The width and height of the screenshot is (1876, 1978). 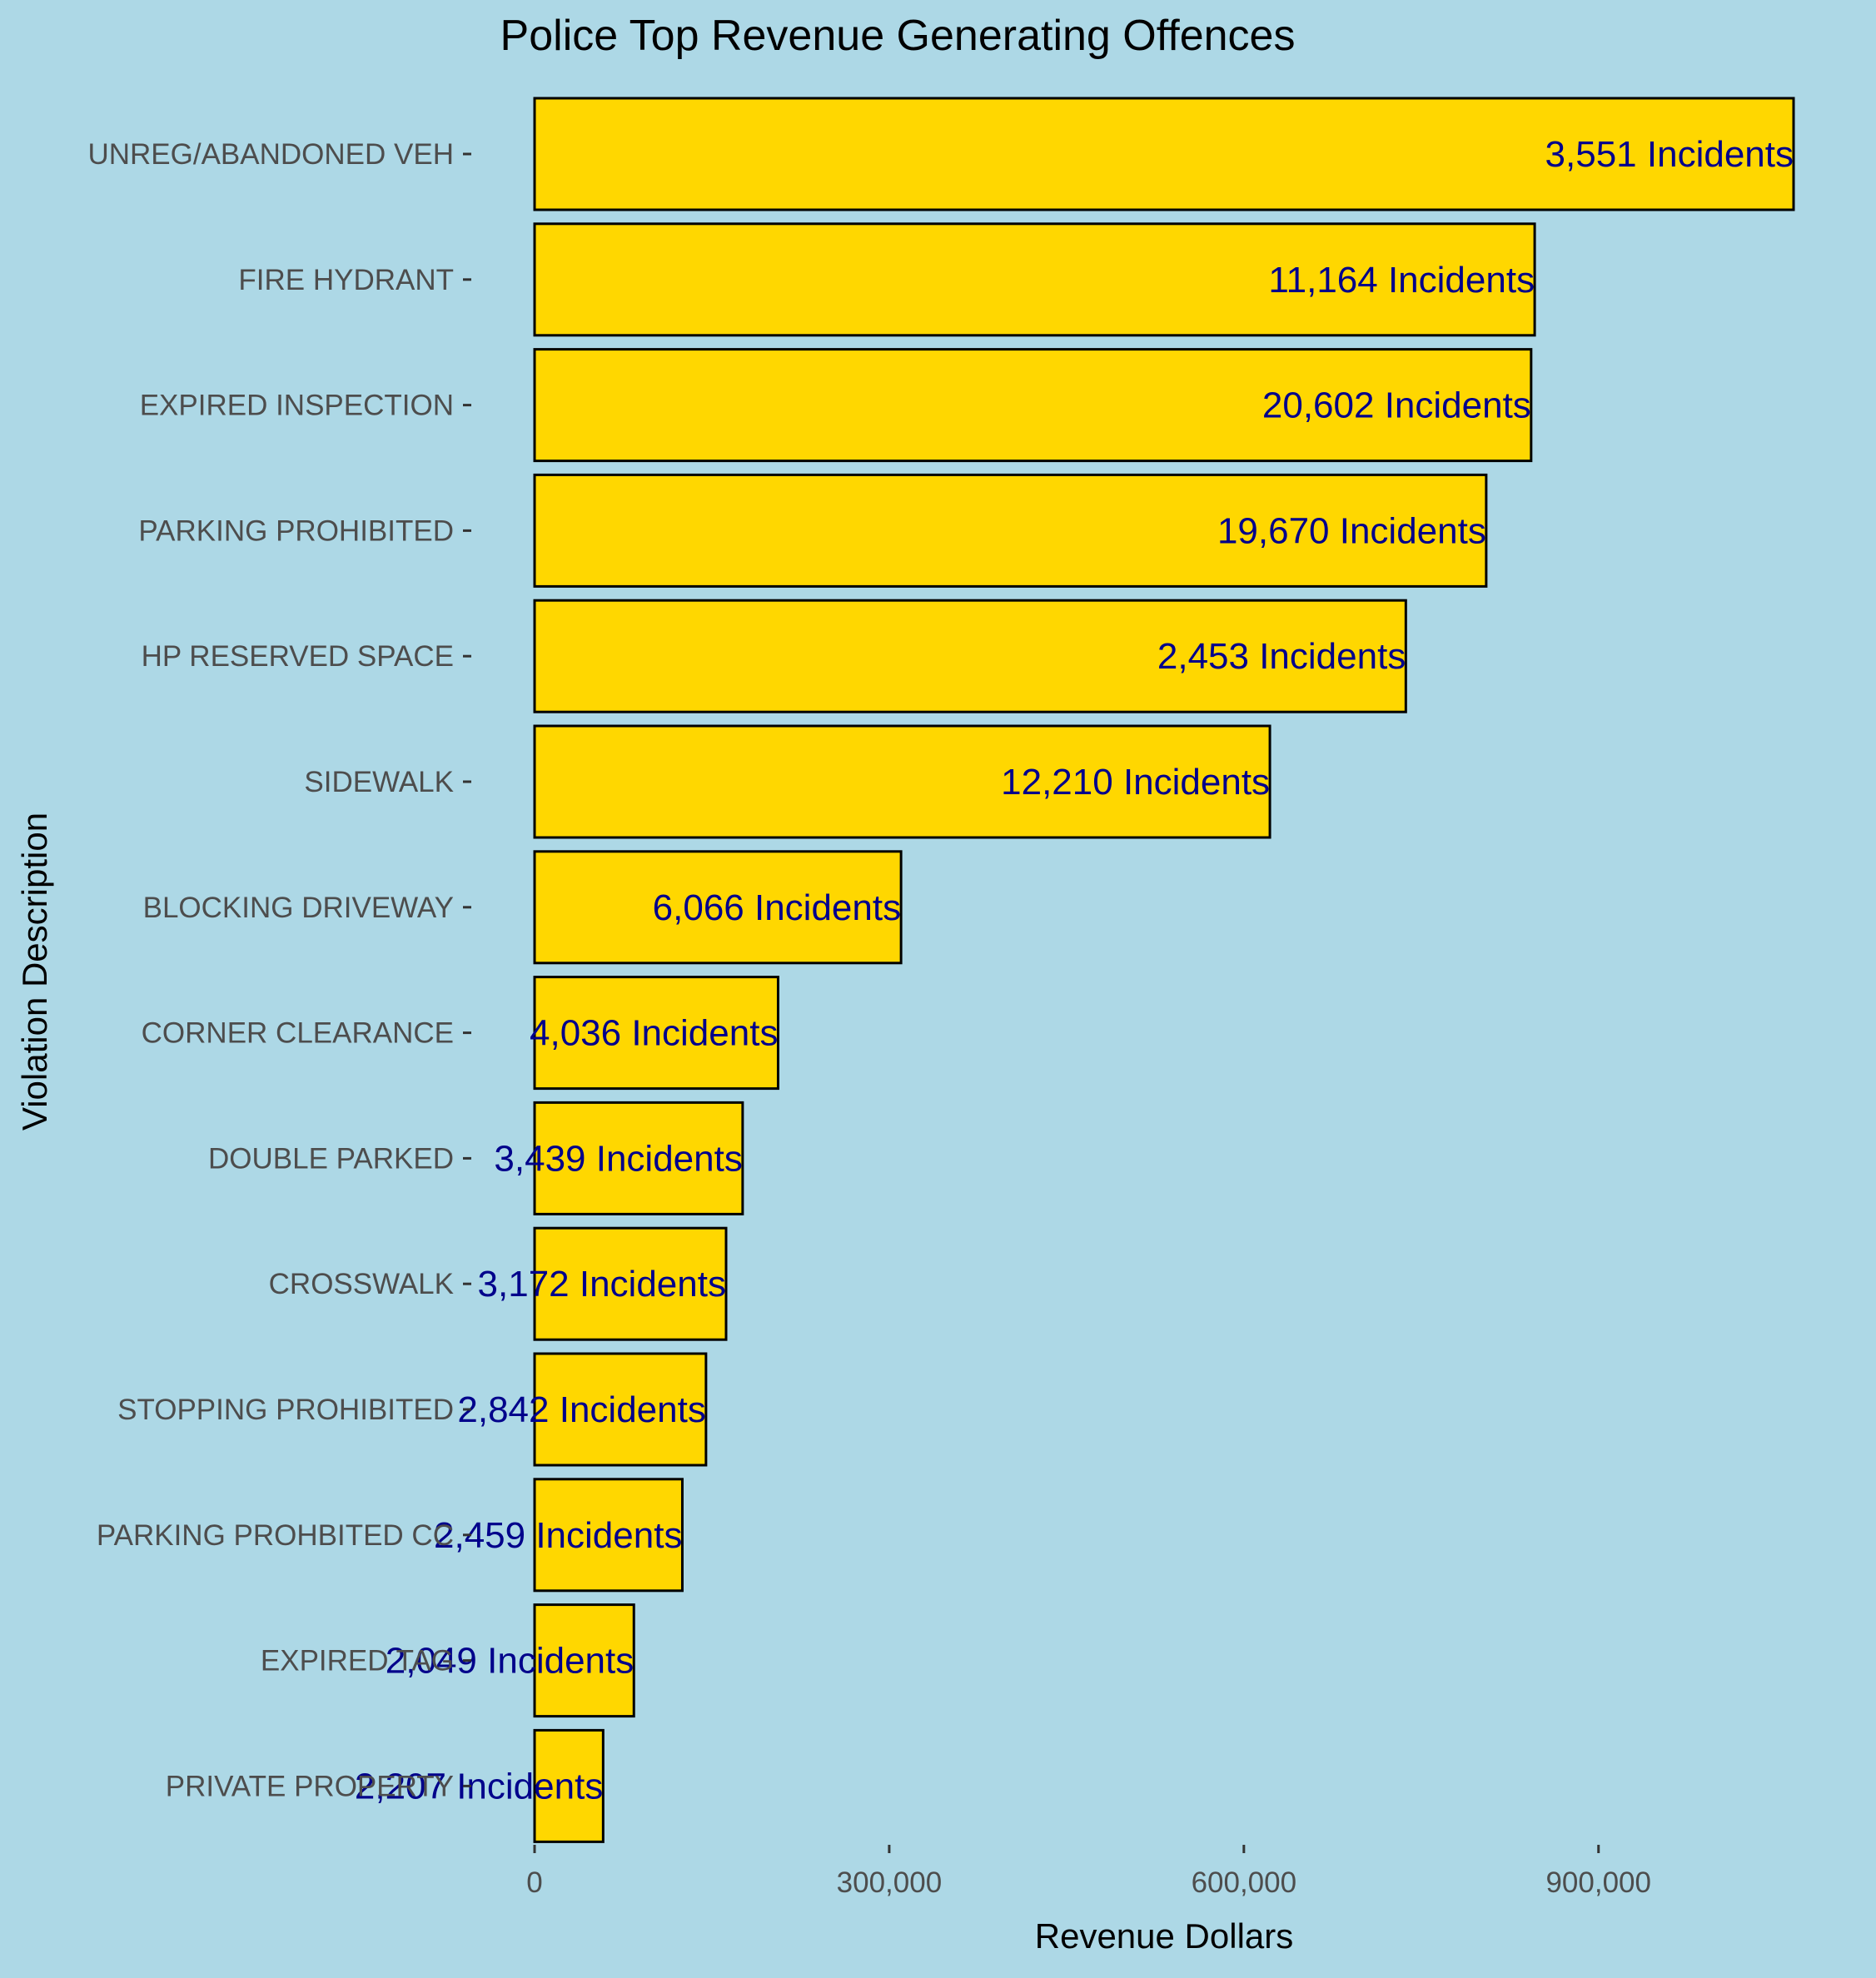 What do you see at coordinates (34, 972) in the screenshot?
I see `y-axis-title: Violation Description` at bounding box center [34, 972].